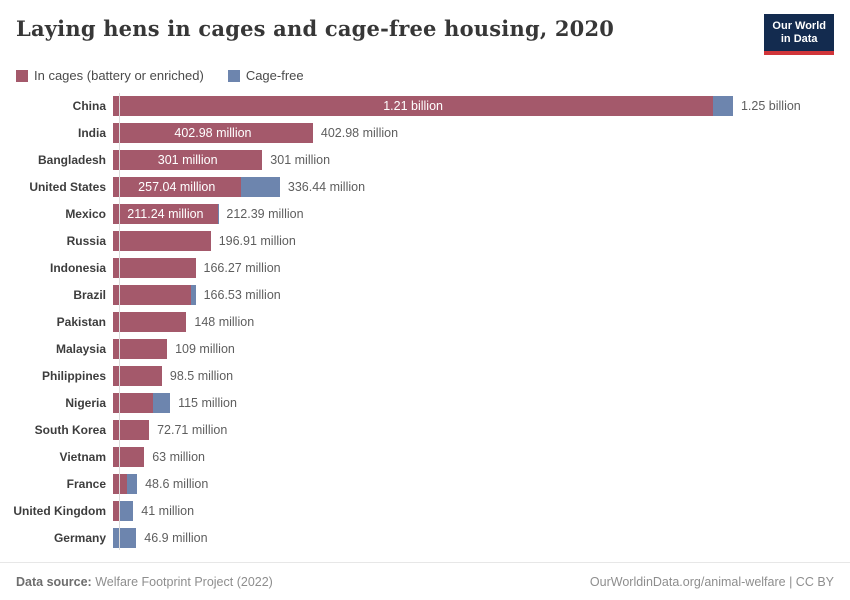 The image size is (850, 600). I want to click on bar-value-label: 1.21 billion, so click(413, 105).